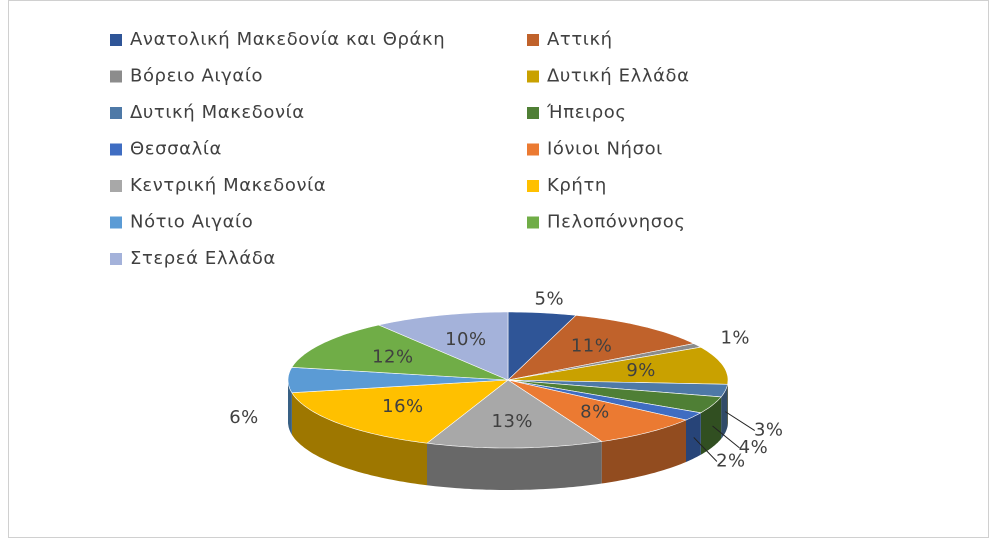 The image size is (997, 539). What do you see at coordinates (769, 430) in the screenshot?
I see `data-label: 3%` at bounding box center [769, 430].